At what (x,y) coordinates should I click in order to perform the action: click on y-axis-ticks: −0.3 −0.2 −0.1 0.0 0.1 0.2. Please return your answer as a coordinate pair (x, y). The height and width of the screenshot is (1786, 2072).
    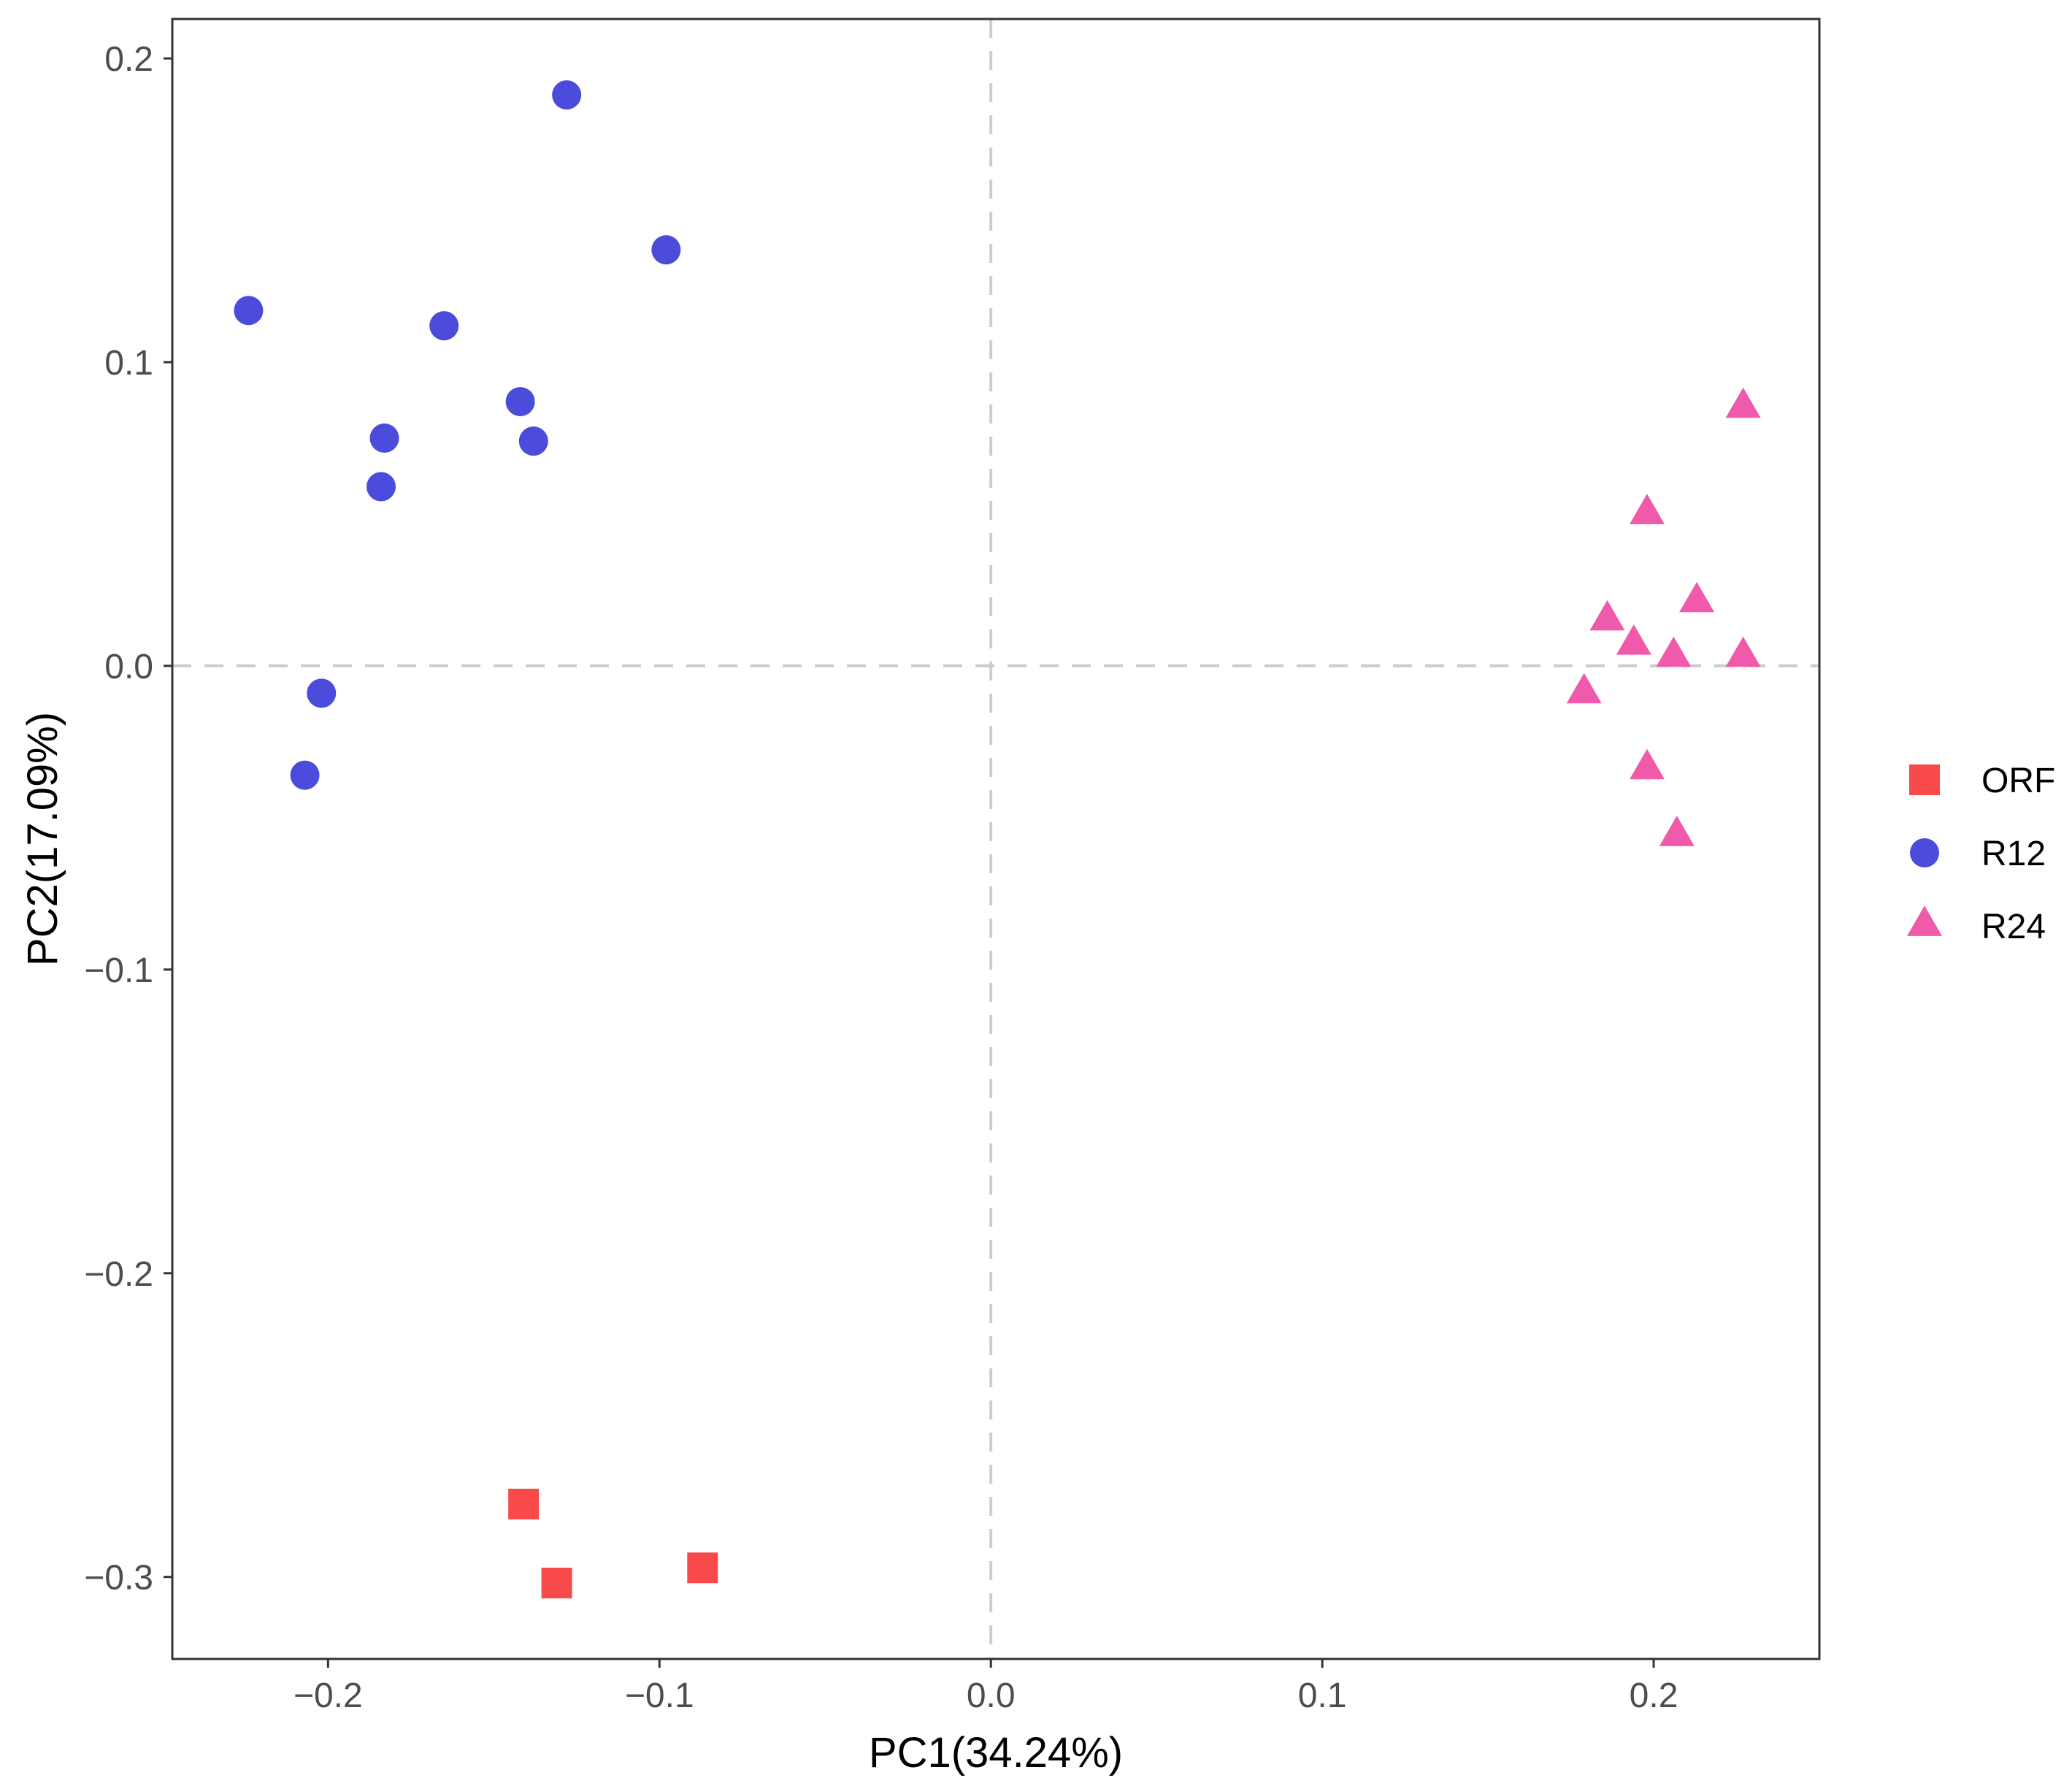
    Looking at the image, I should click on (128, 819).